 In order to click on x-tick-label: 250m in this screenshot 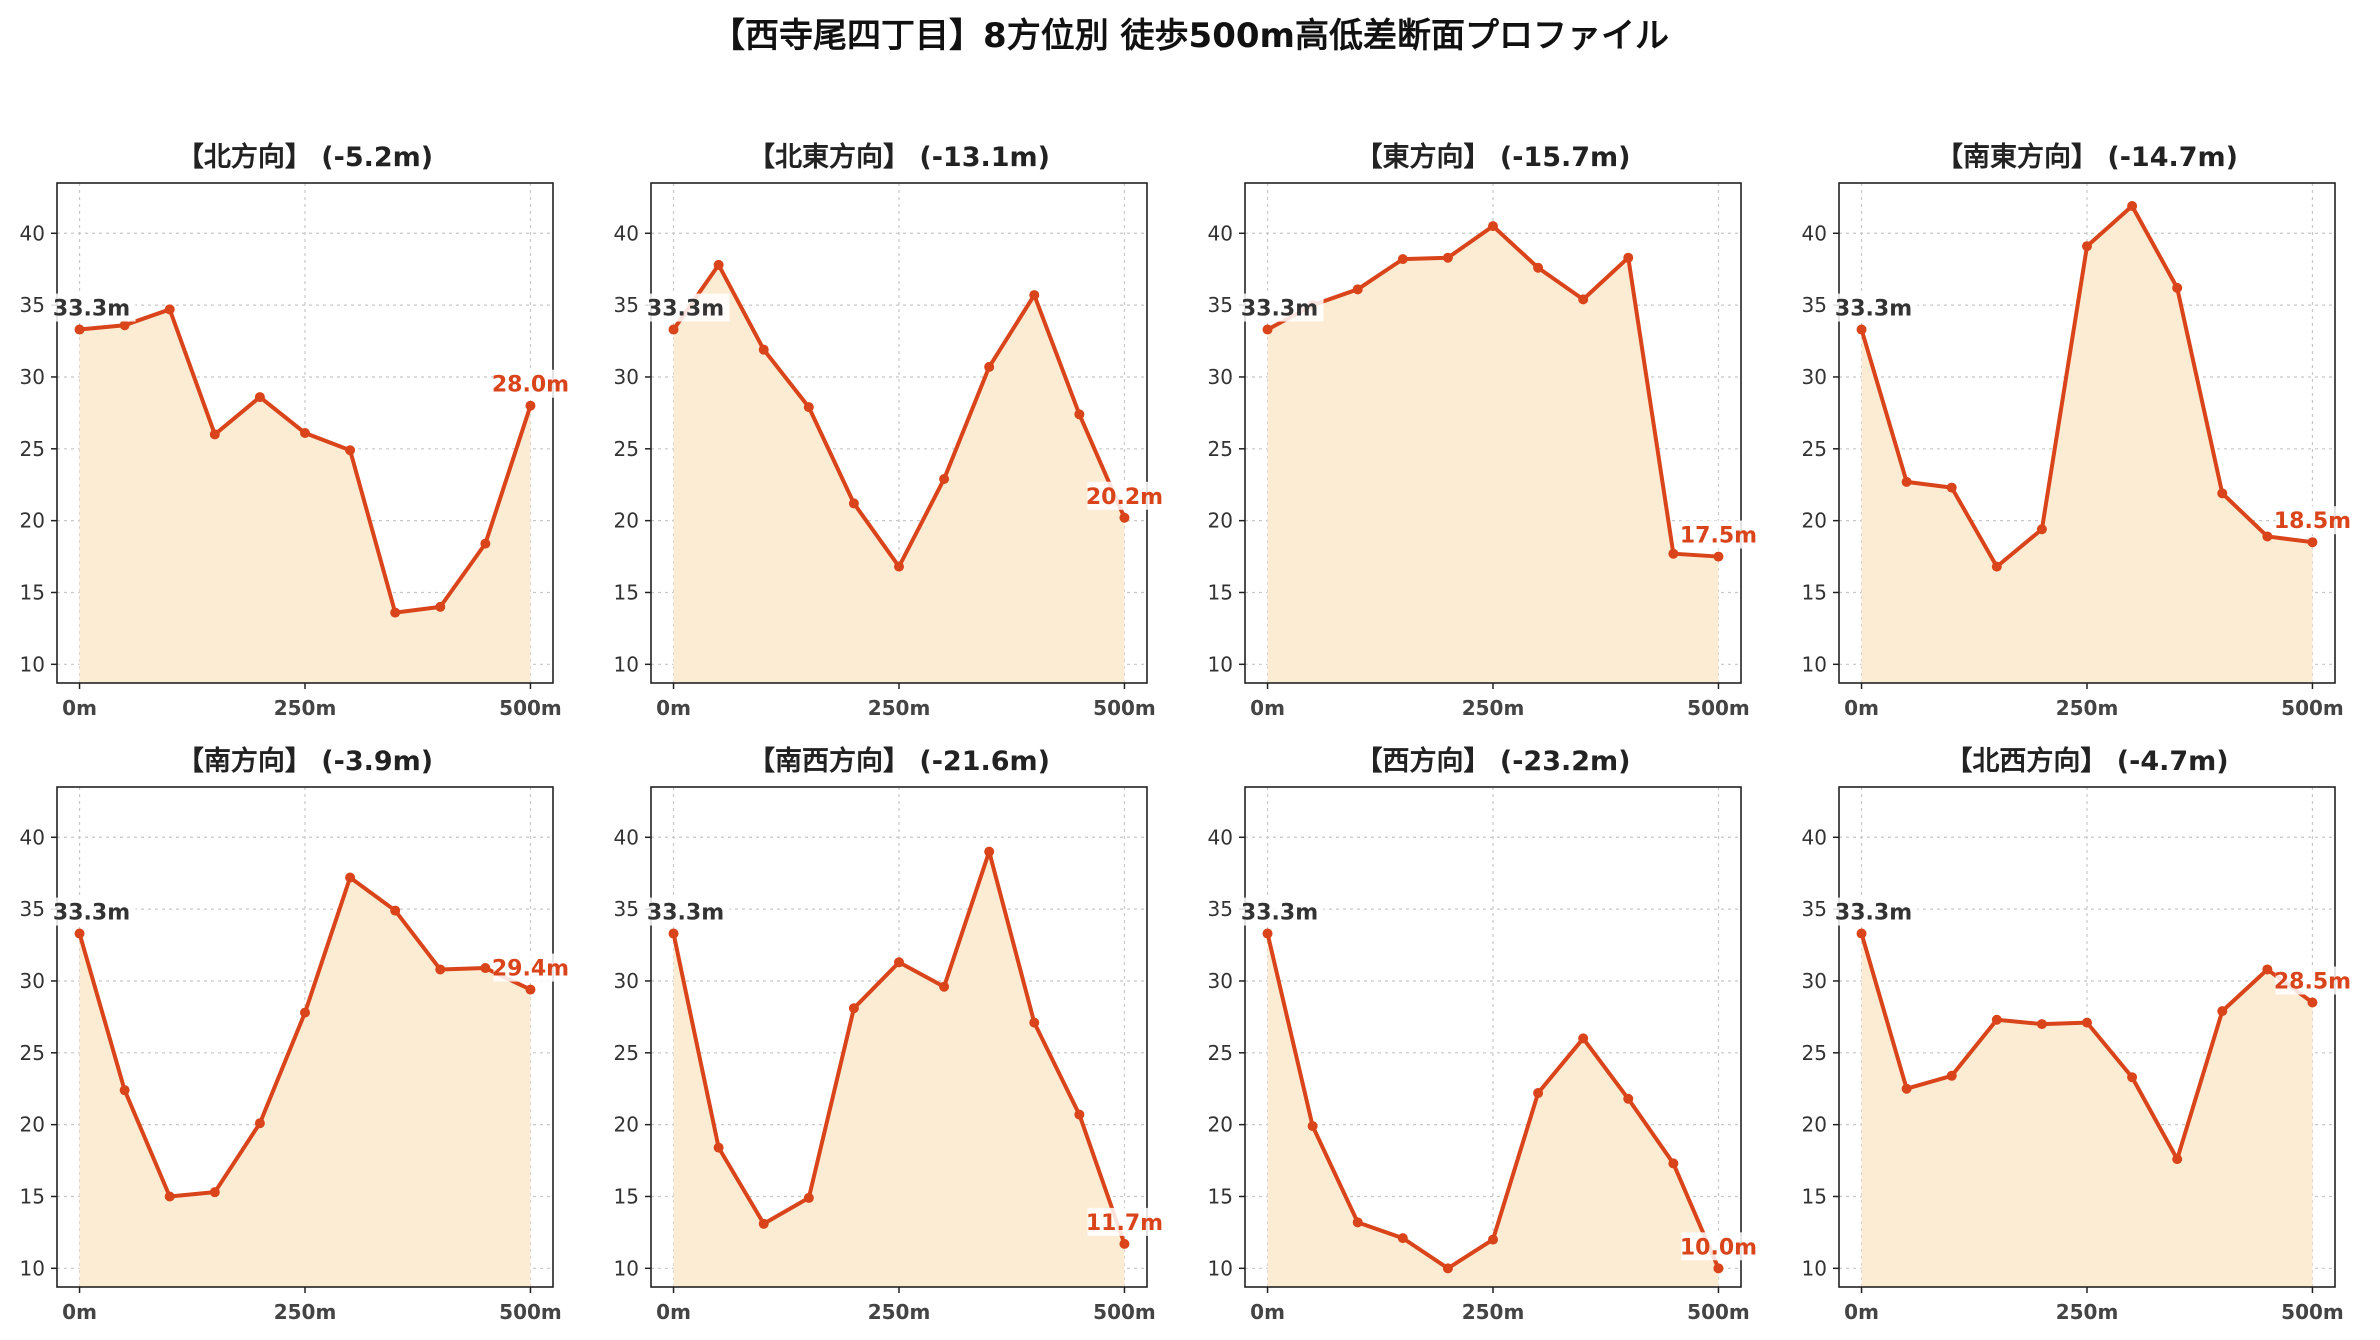, I will do `click(899, 708)`.